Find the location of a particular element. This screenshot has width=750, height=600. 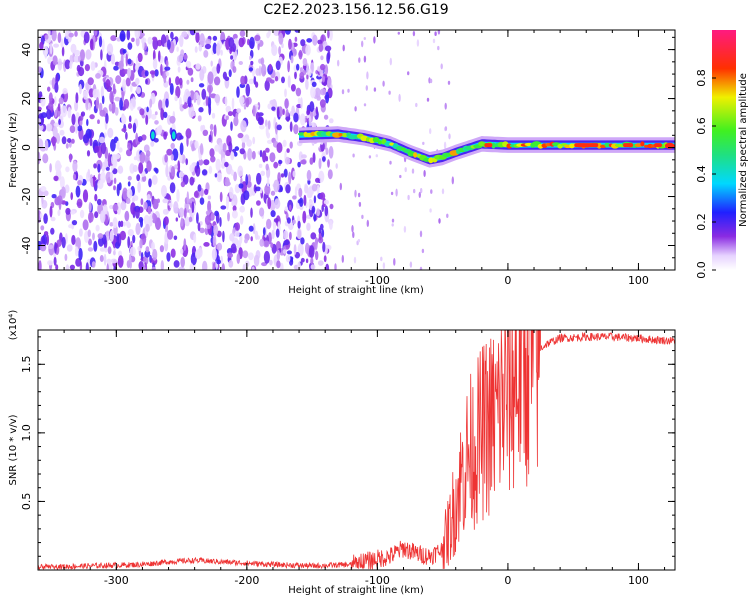

colorbar-ticks: 0.0 0.2 0.4 0.6 0.8 is located at coordinates (705, 174).